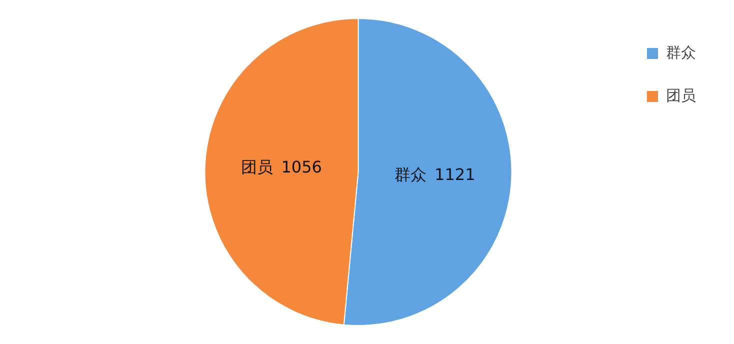 This screenshot has width=734, height=344. I want to click on legend-label: 团员, so click(681, 95).